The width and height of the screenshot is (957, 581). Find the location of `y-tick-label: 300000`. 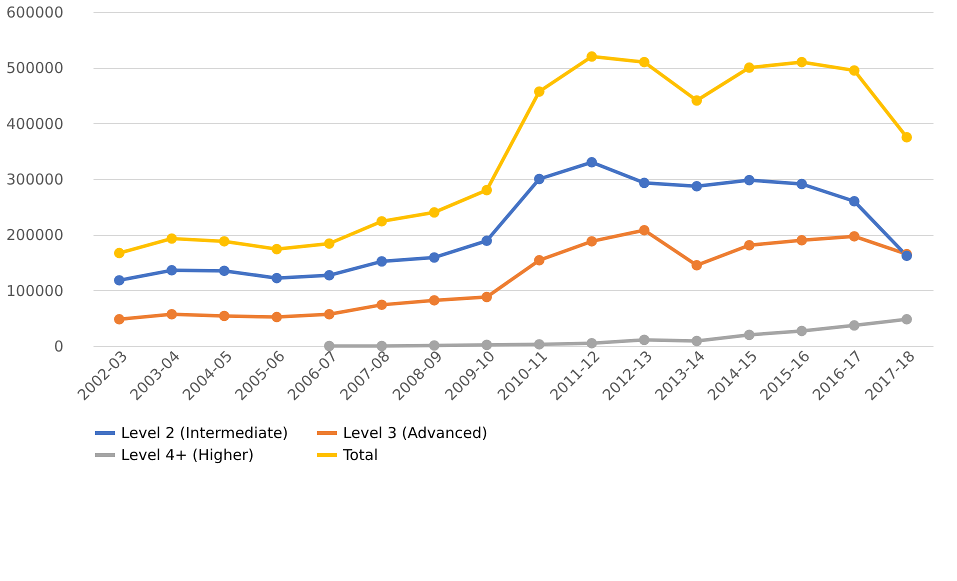

y-tick-label: 300000 is located at coordinates (35, 179).